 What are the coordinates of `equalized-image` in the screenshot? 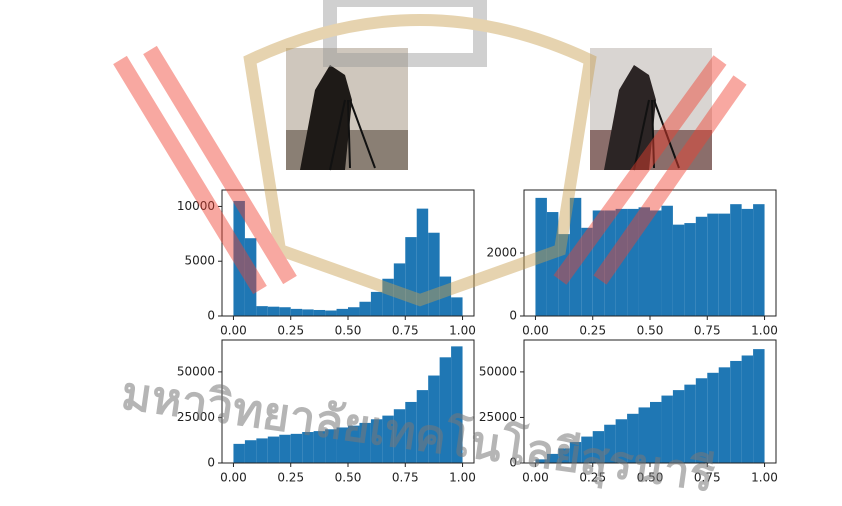 It's located at (651, 109).